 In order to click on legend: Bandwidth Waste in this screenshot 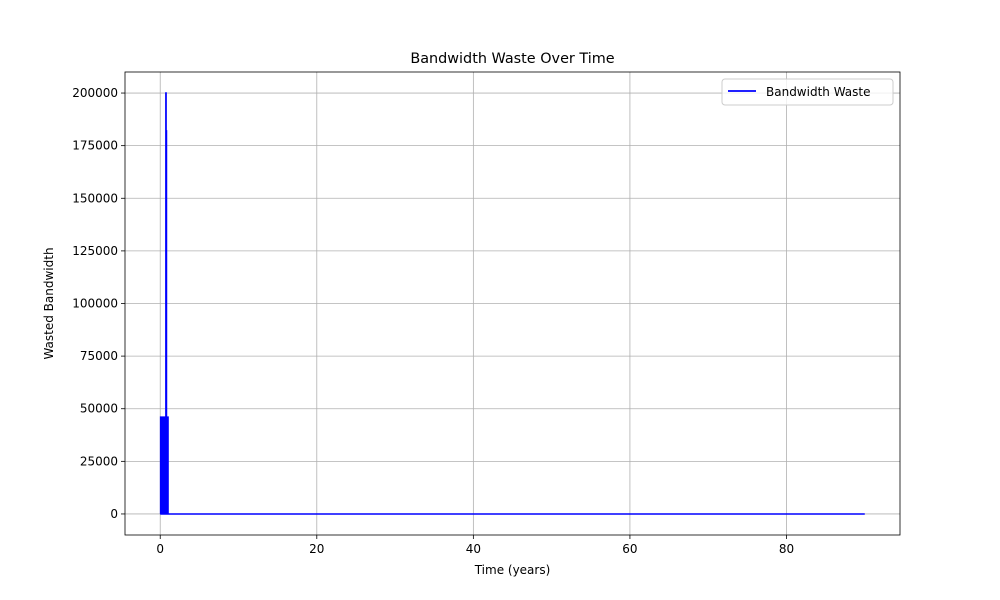, I will do `click(807, 92)`.